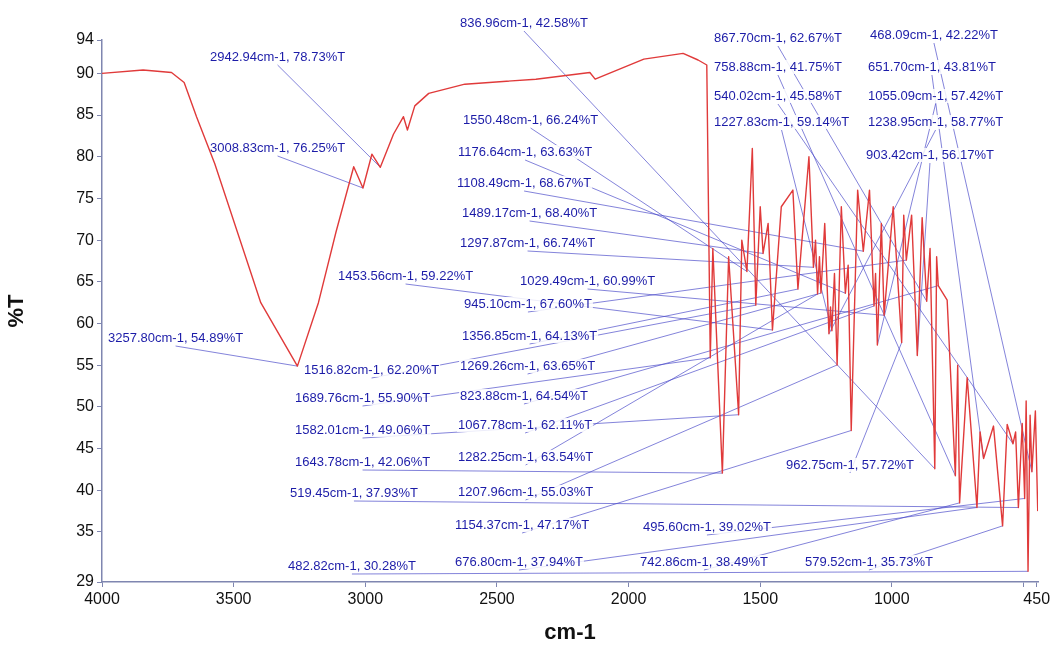  I want to click on annotation: 3008.83cm-1, 76.25%T, so click(278, 147).